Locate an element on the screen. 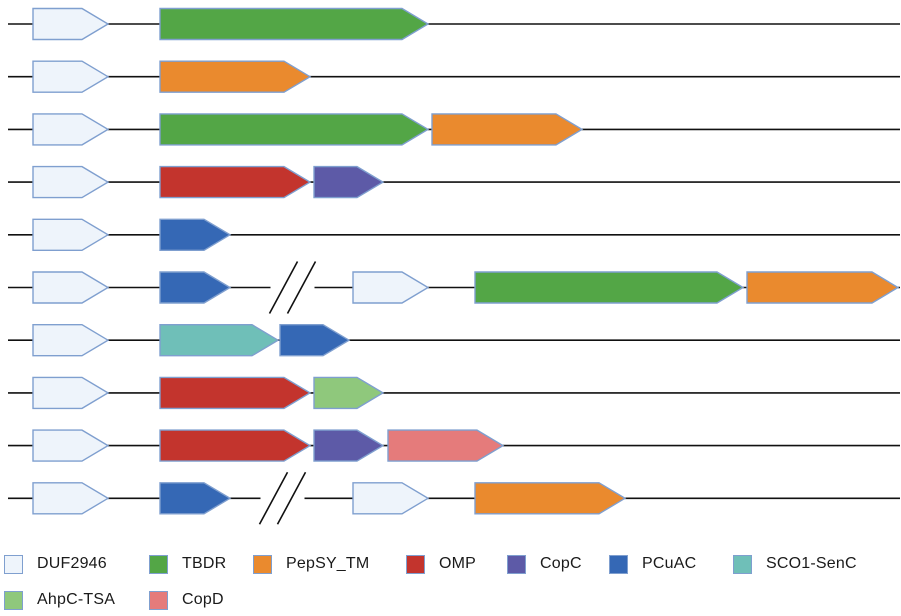  legend-label-copd: CopD is located at coordinates (203, 599).